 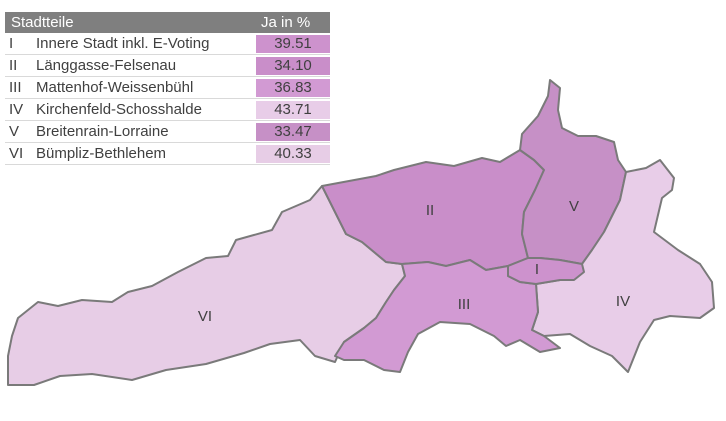 What do you see at coordinates (293, 88) in the screenshot?
I see `legend-row-value: 36.83` at bounding box center [293, 88].